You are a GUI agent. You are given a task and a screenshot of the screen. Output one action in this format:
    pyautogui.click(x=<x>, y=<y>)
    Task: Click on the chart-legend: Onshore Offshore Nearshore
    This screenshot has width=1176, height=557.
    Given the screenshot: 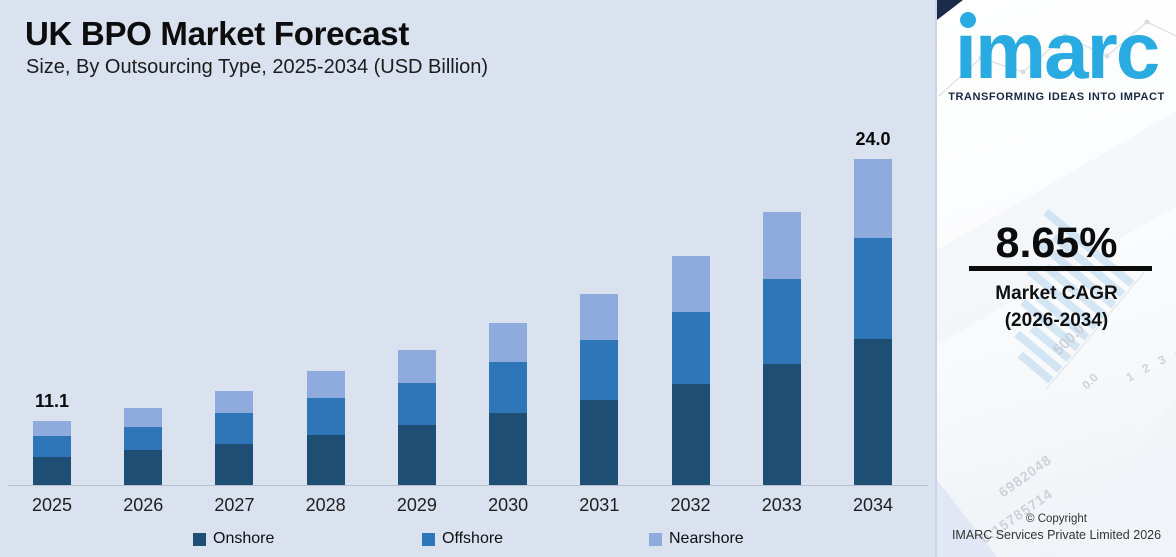 What is the action you would take?
    pyautogui.click(x=467, y=541)
    